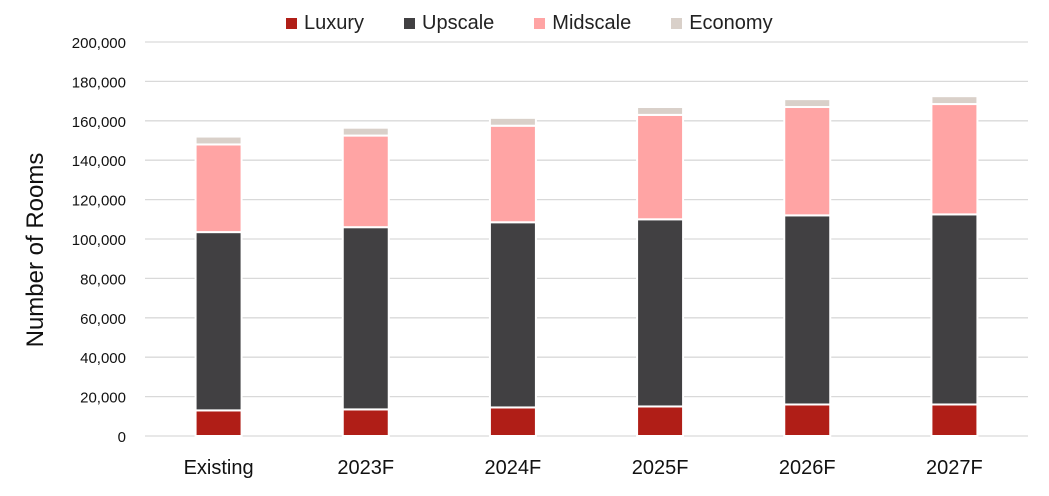 The height and width of the screenshot is (496, 1049). Describe the element at coordinates (807, 103) in the screenshot. I see `bar-economy-2026f` at that location.